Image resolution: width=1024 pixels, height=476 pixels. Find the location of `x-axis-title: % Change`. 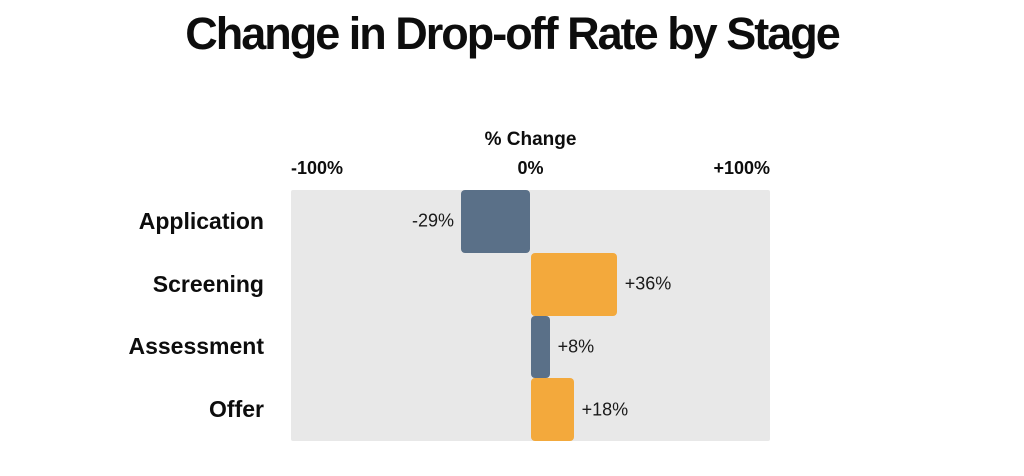

x-axis-title: % Change is located at coordinates (530, 139).